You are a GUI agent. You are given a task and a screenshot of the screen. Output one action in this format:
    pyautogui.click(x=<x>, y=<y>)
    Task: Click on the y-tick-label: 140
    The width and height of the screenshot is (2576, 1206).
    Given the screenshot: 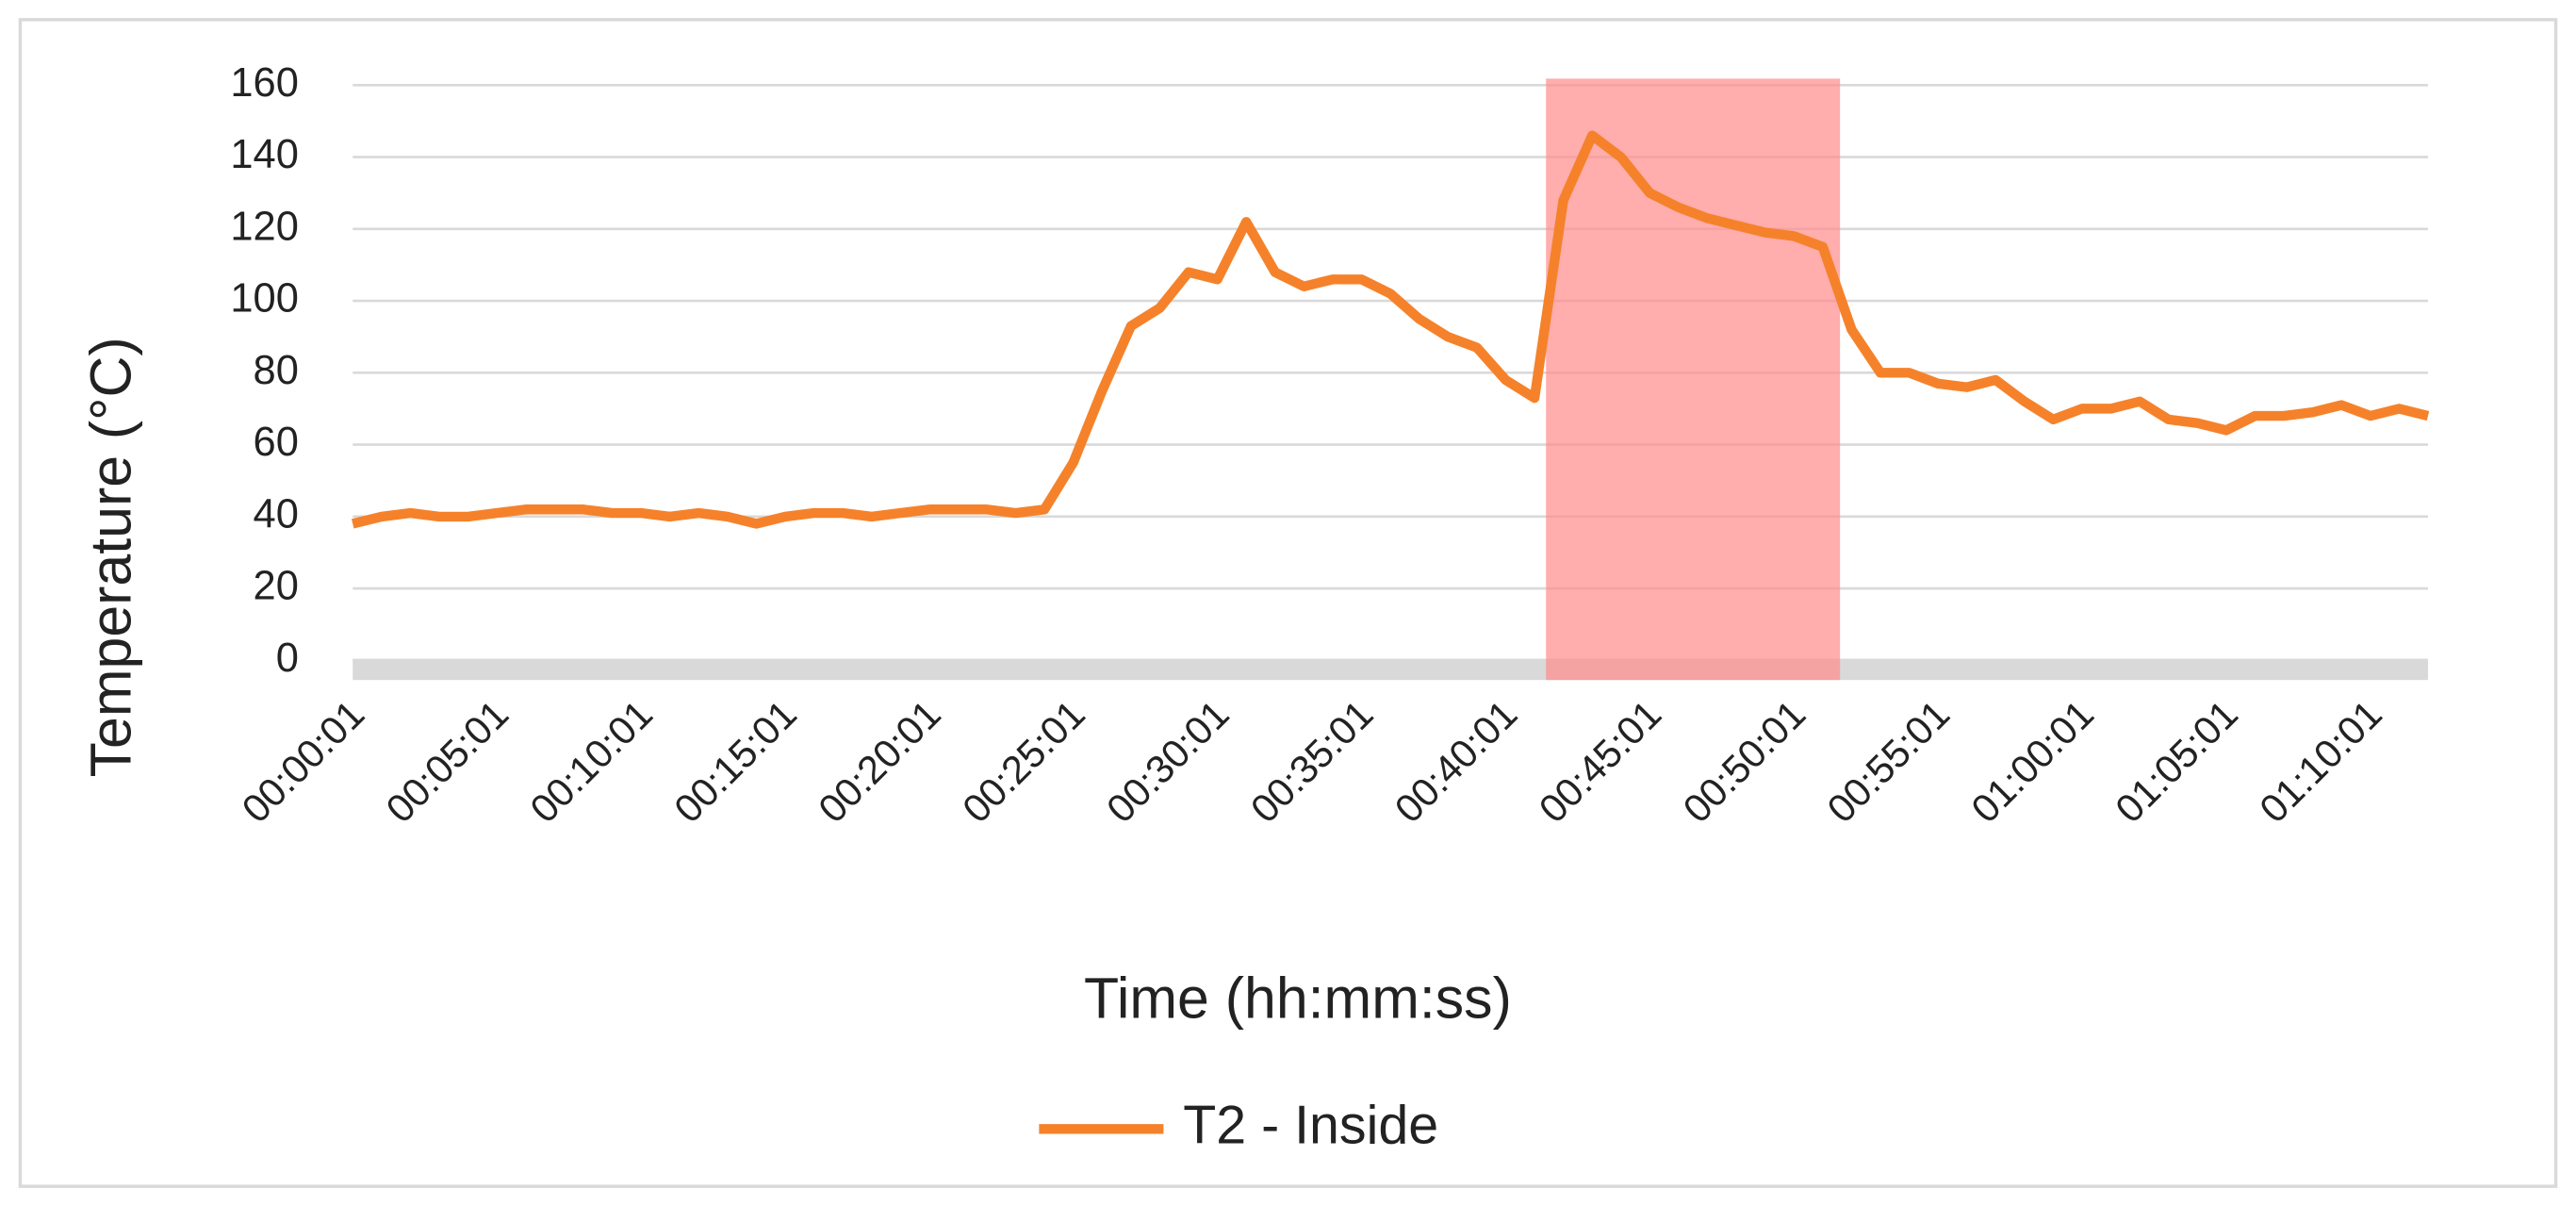 What is the action you would take?
    pyautogui.click(x=264, y=154)
    